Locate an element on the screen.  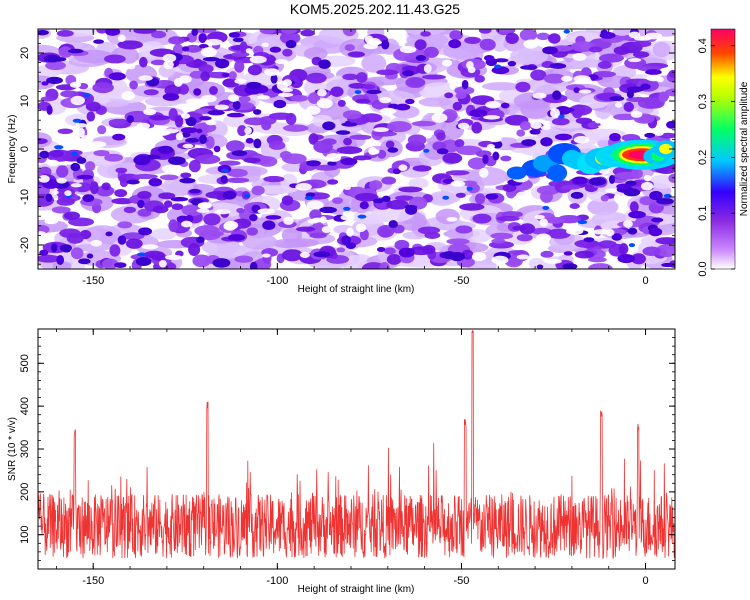
colorbar-tick-label: 0.4 is located at coordinates (703, 45).